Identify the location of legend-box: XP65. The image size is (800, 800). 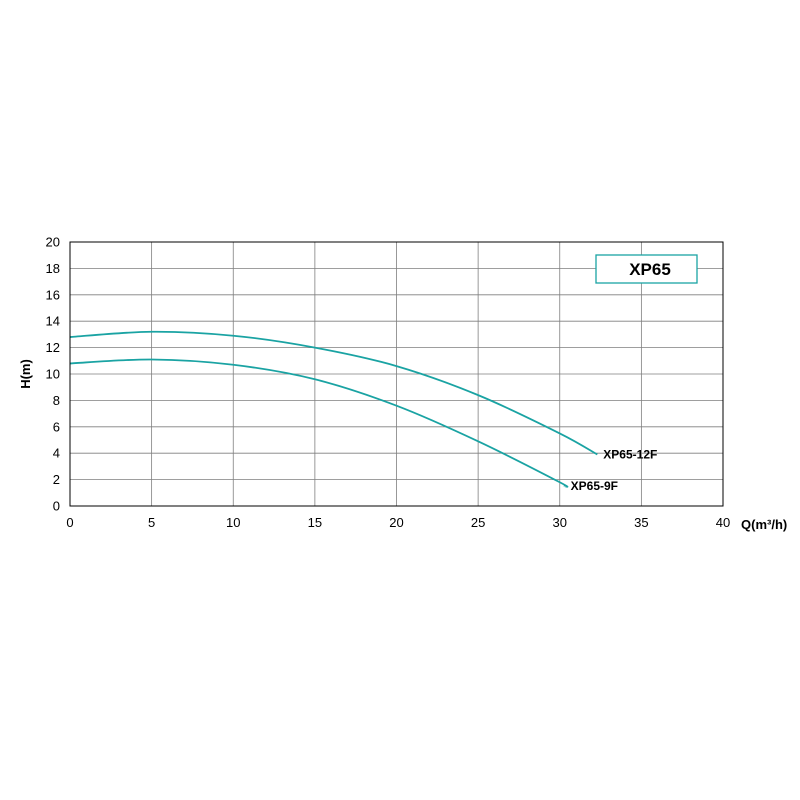
(646, 269).